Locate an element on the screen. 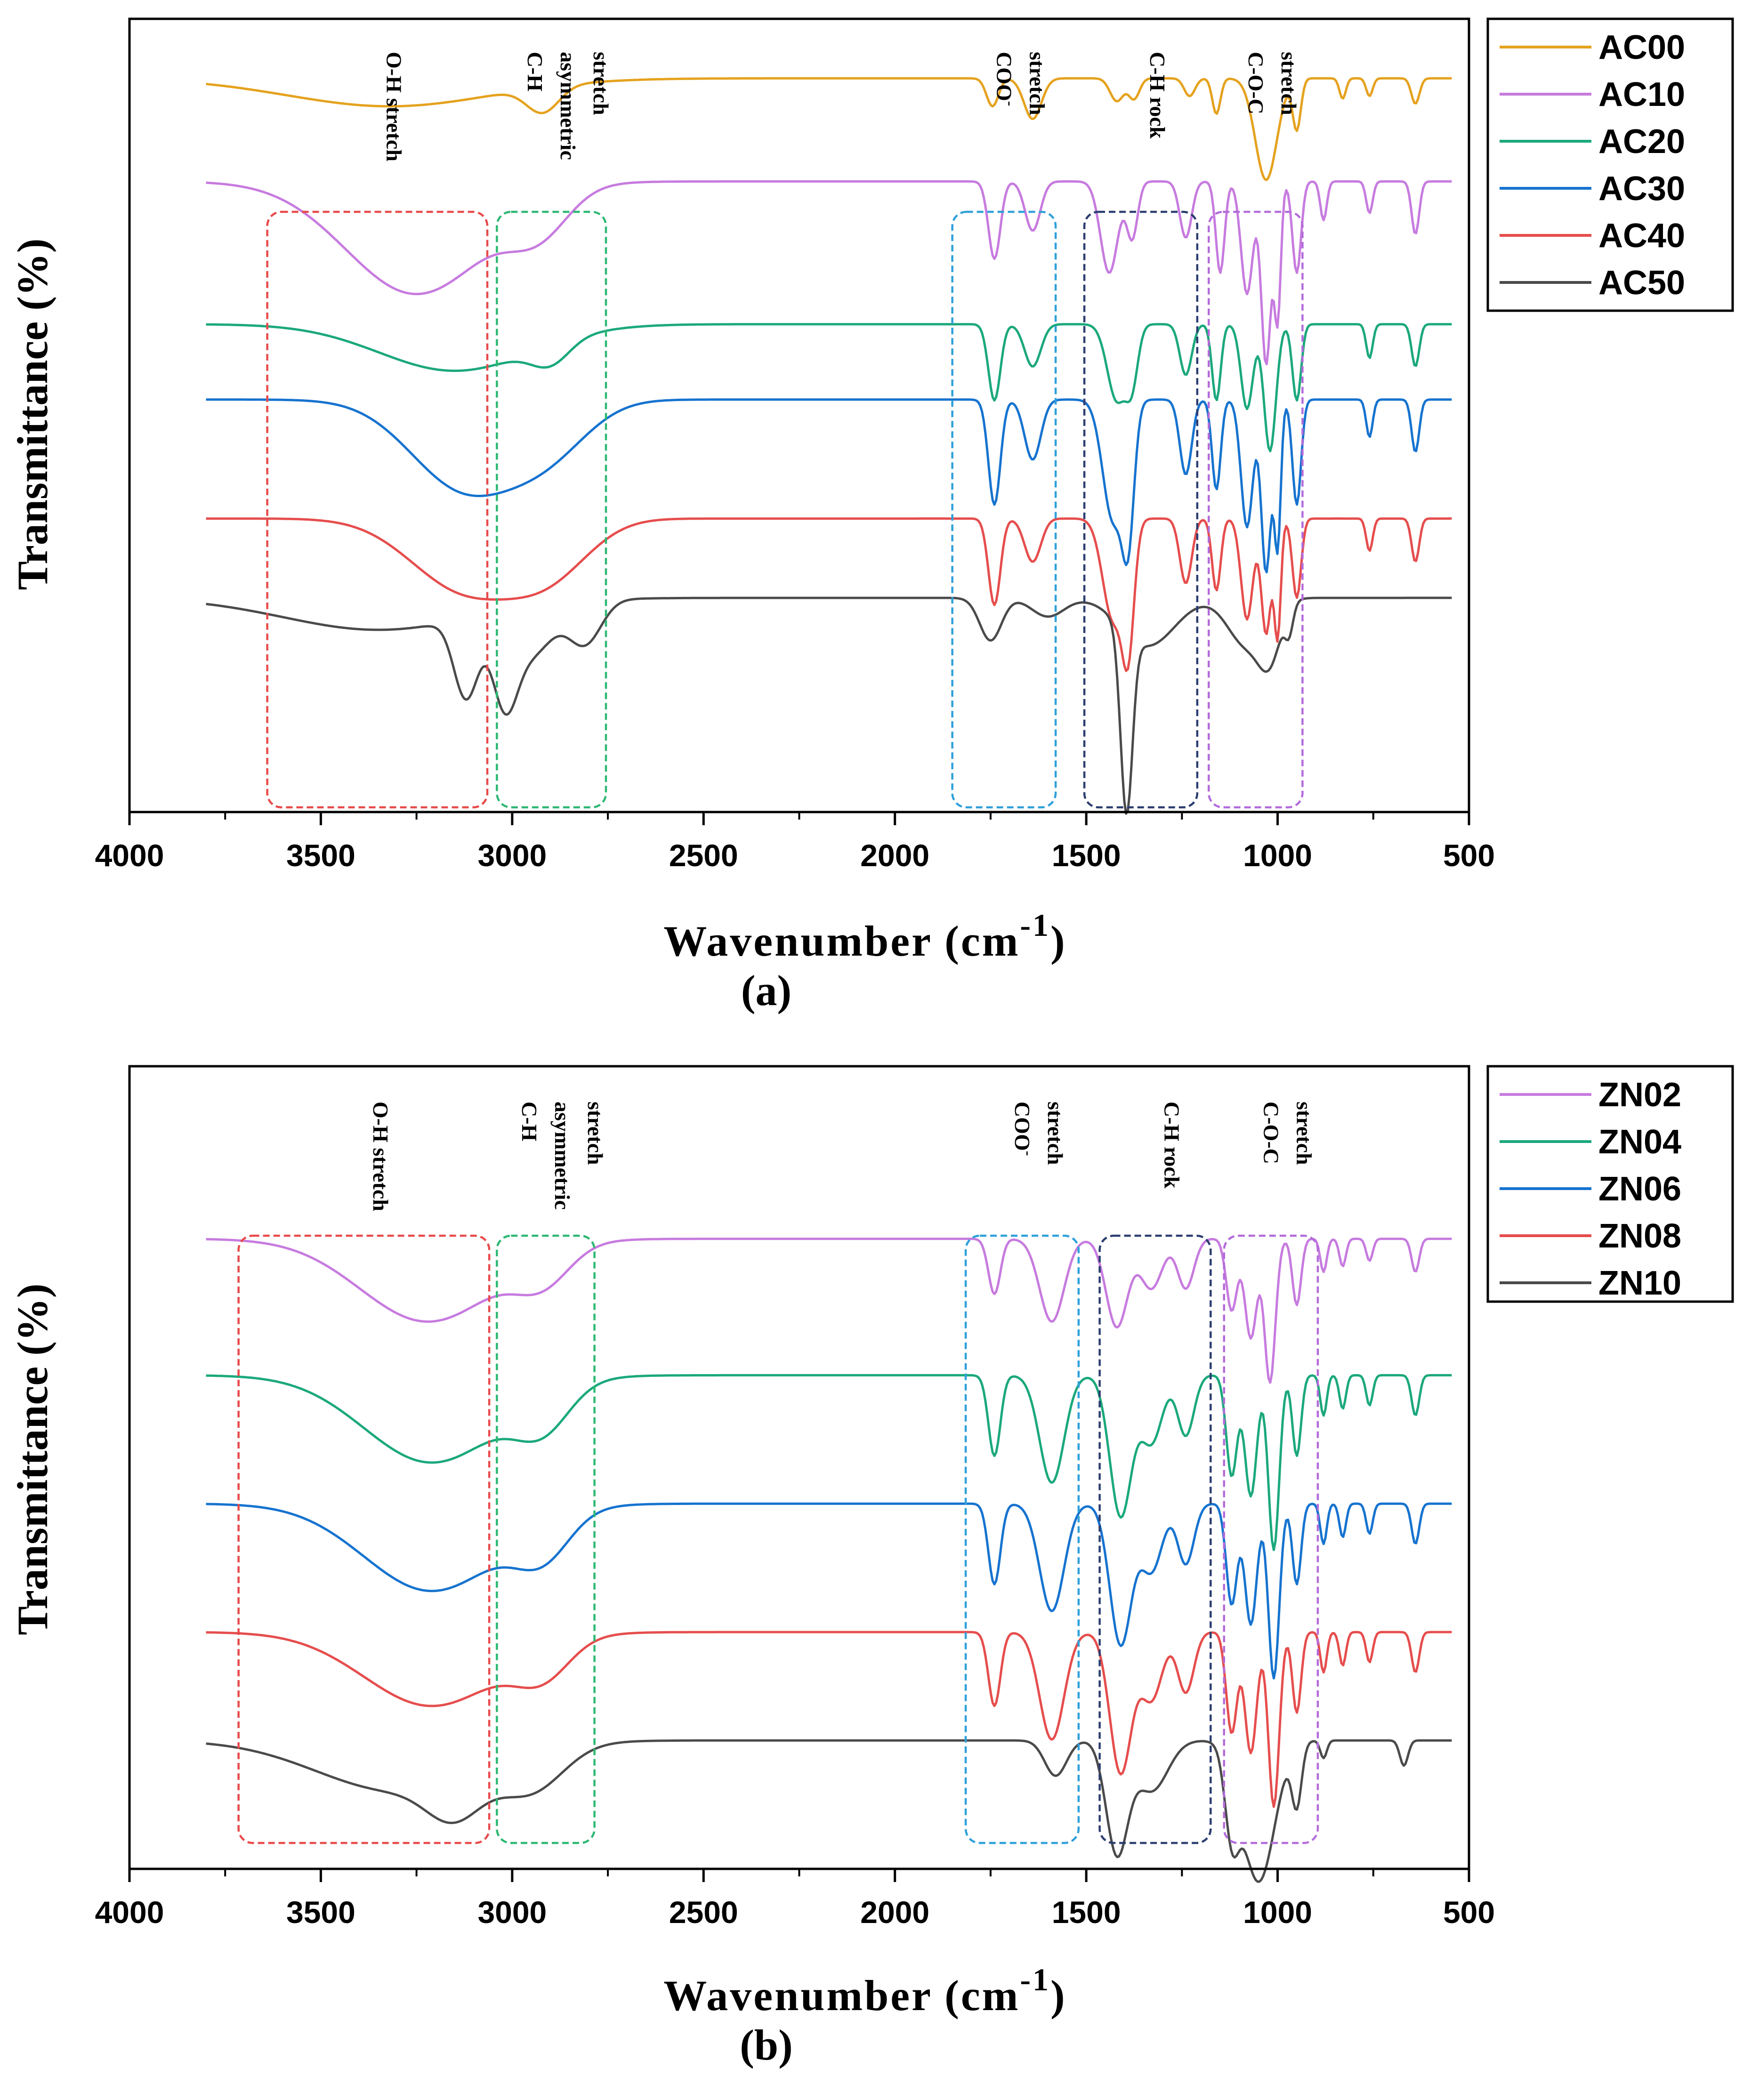 This screenshot has width=1751, height=2100. series-line-zn06 is located at coordinates (829, 1591).